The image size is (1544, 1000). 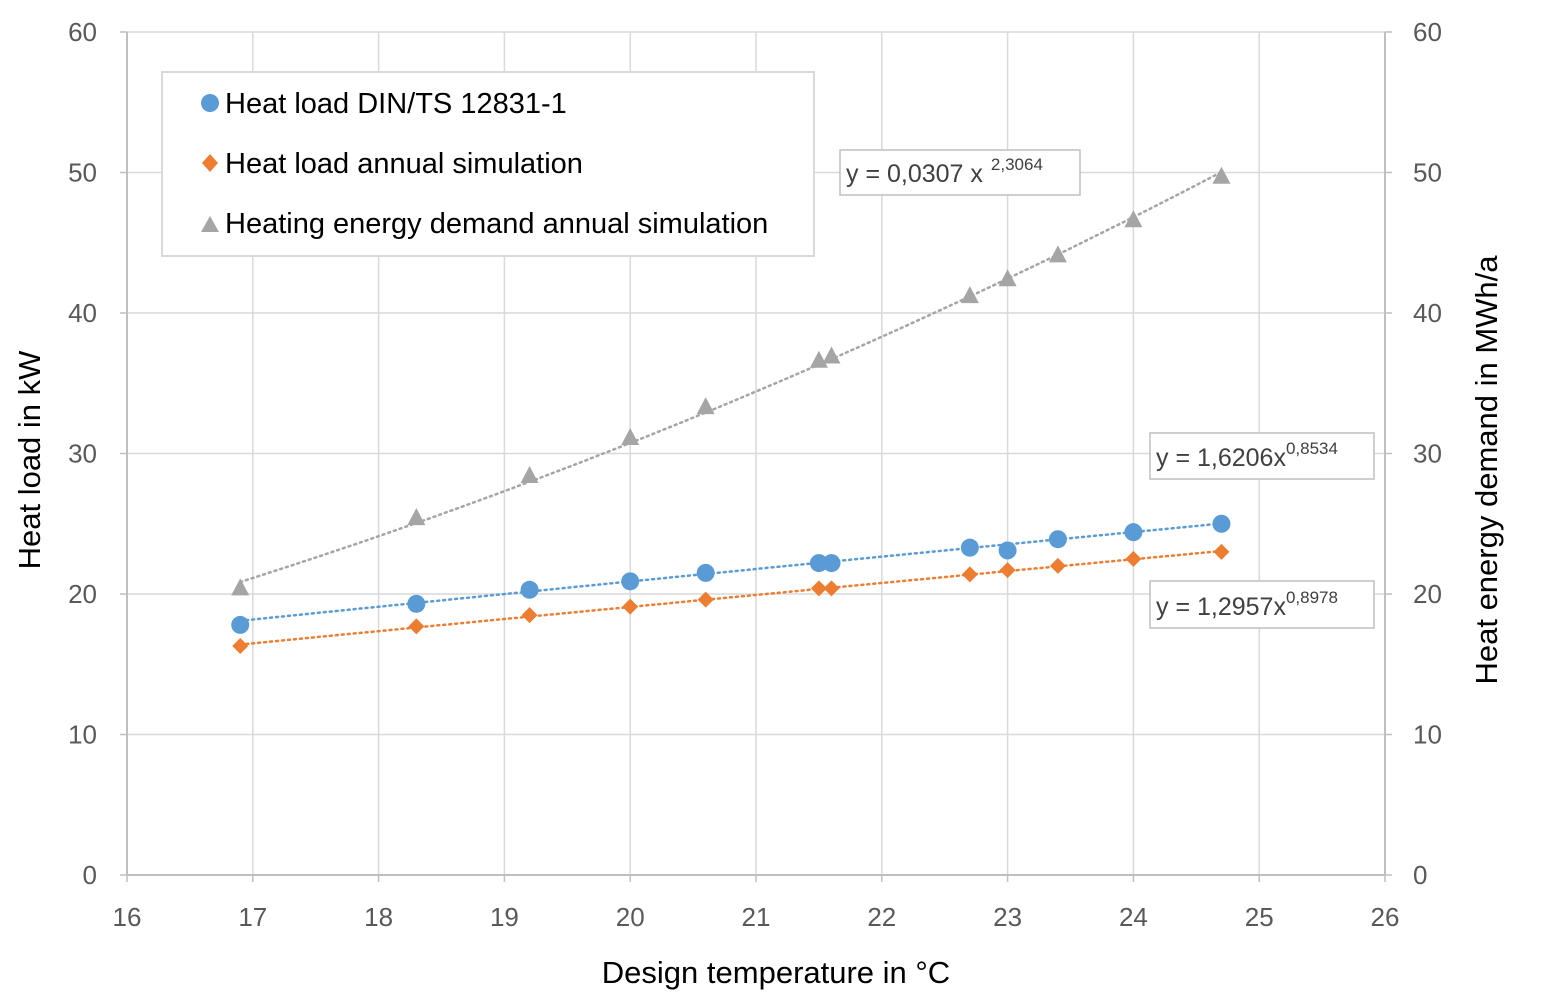 I want to click on equation-energy-demand-base: y = 0,0307 x, so click(x=914, y=174).